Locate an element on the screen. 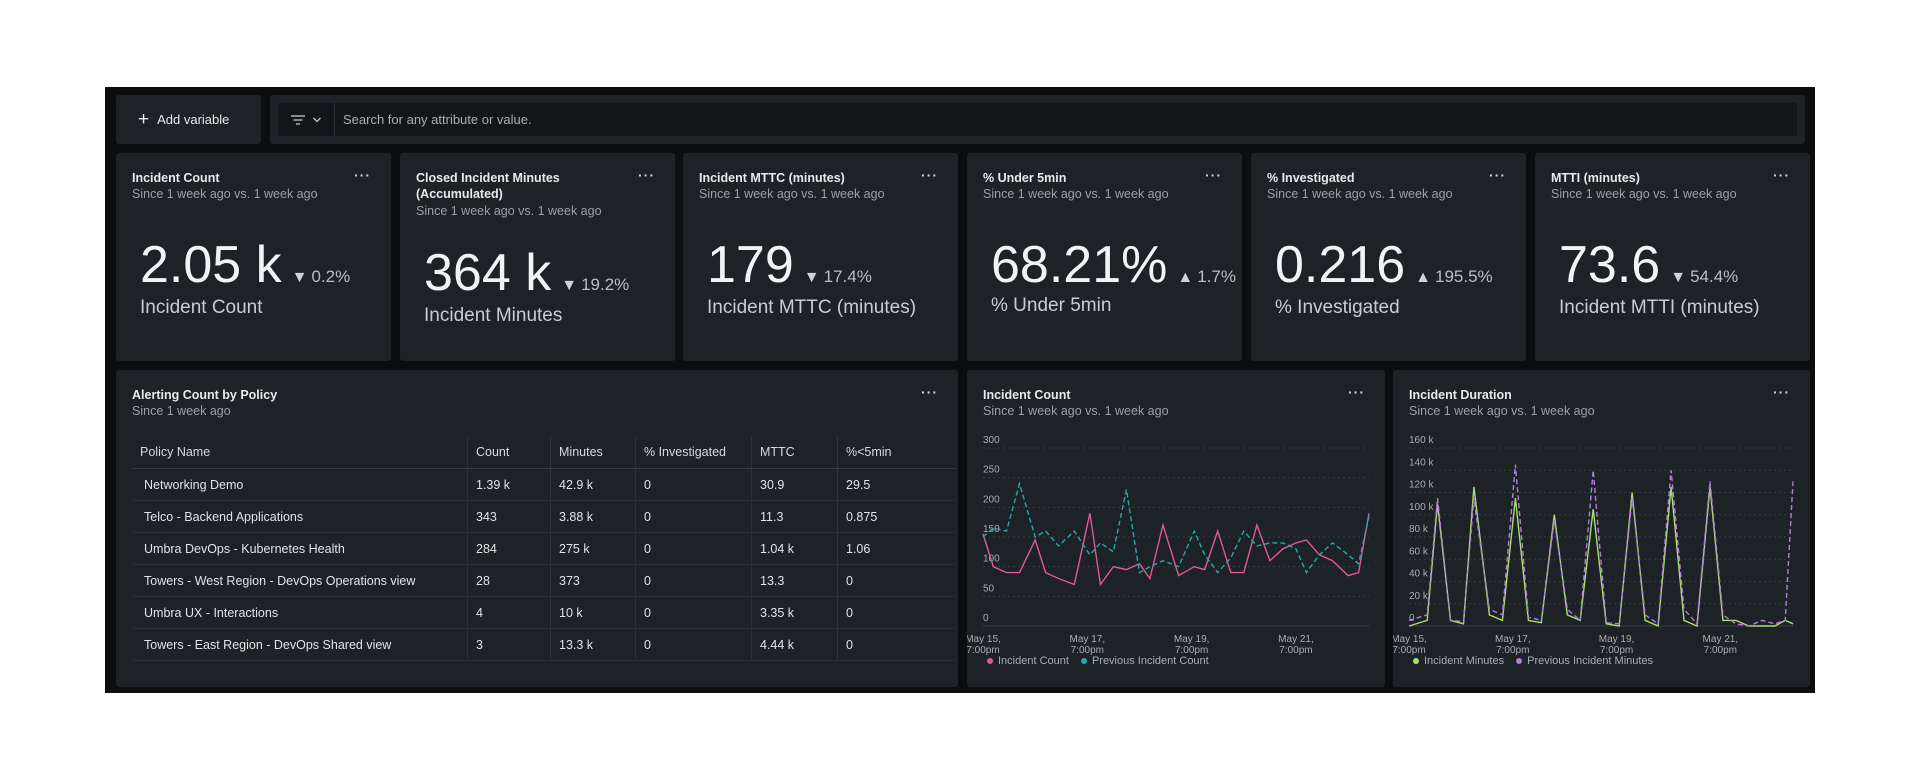 This screenshot has width=1920, height=780. billboard-value-group: 73.6 ▼ 54.4% is located at coordinates (1648, 265).